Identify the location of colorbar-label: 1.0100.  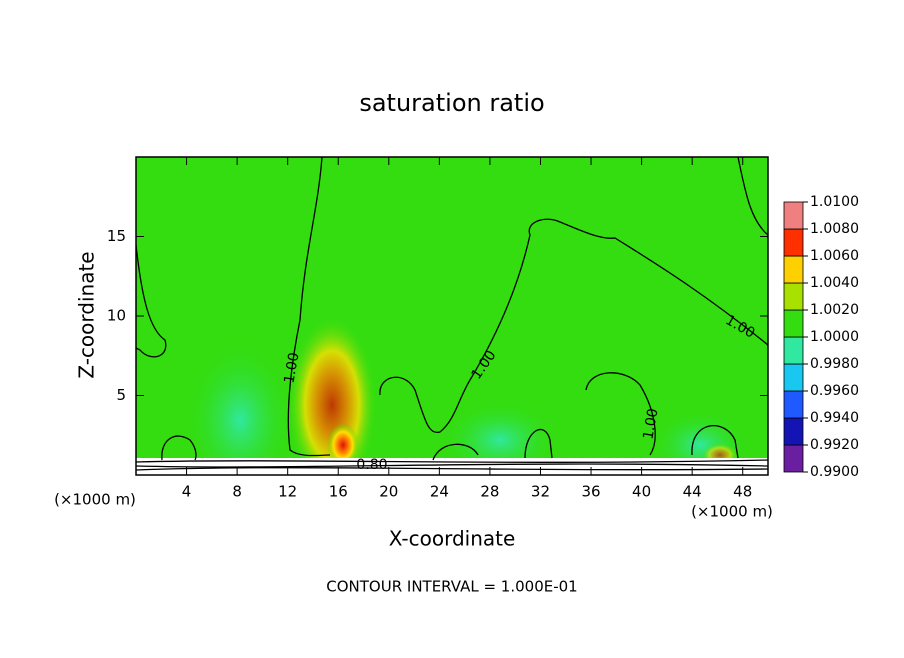
(834, 202).